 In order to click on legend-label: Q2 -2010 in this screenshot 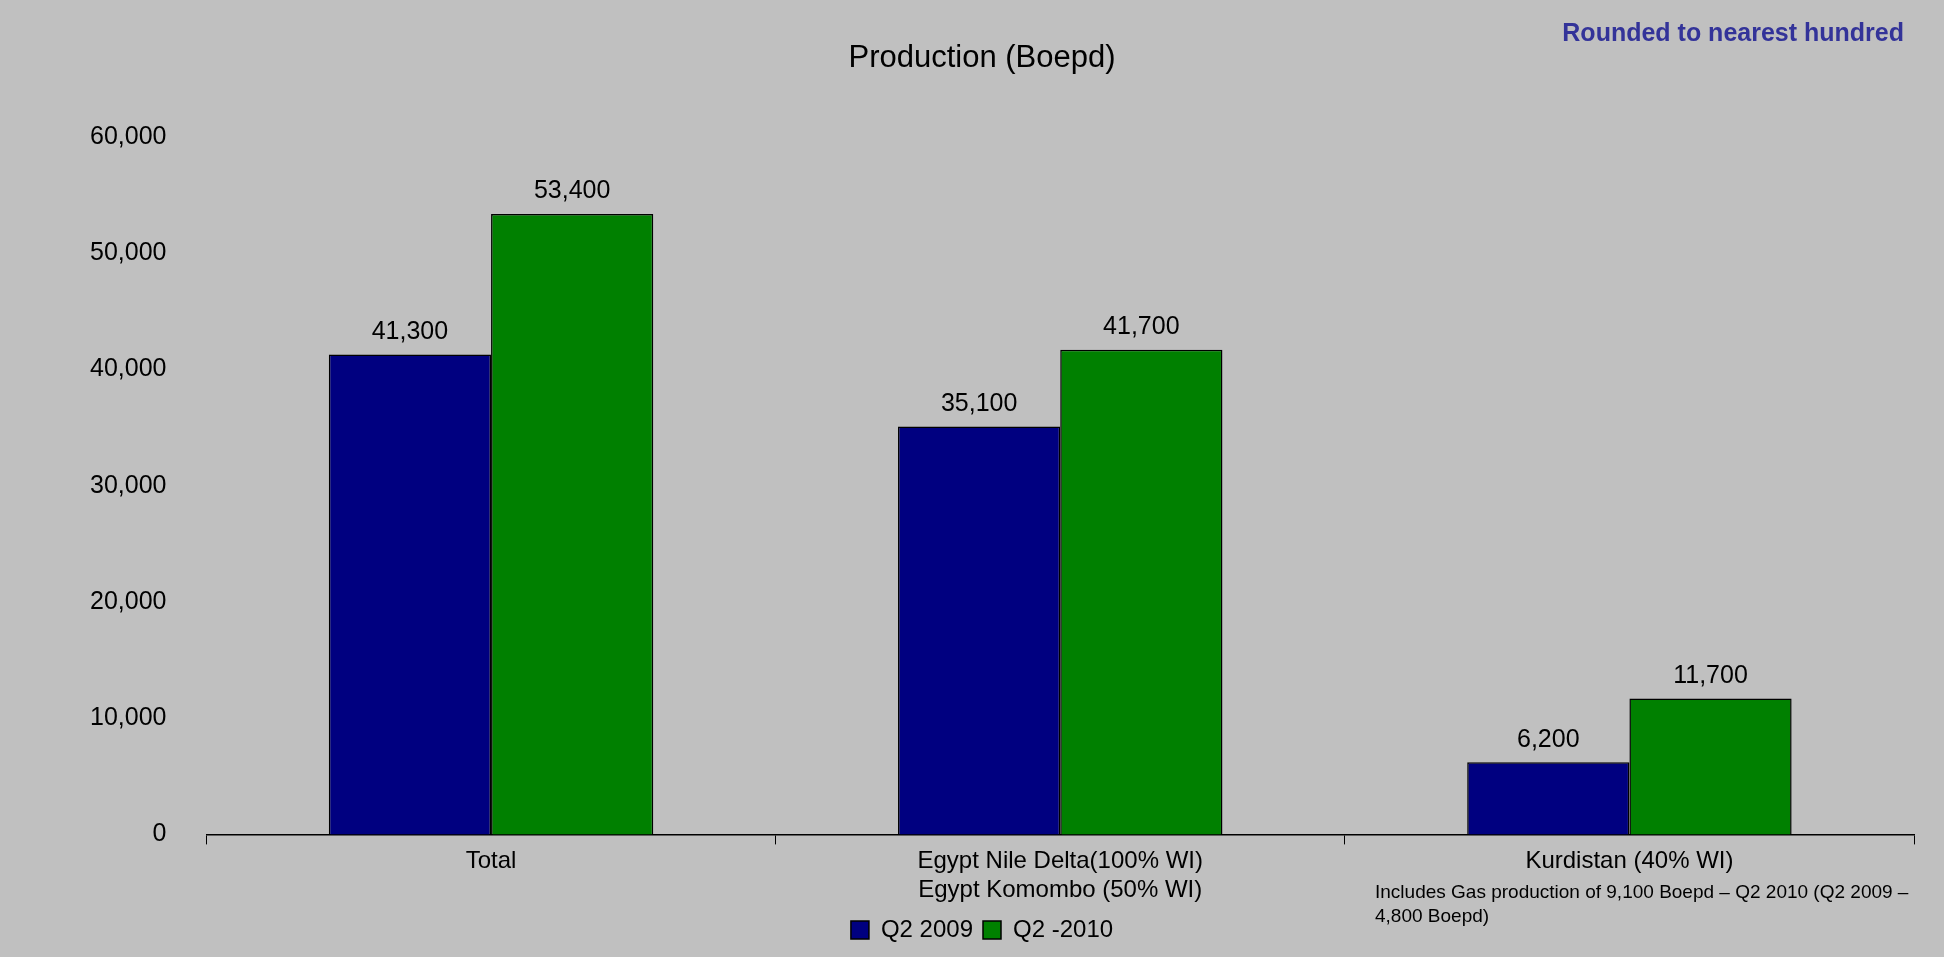, I will do `click(1063, 928)`.